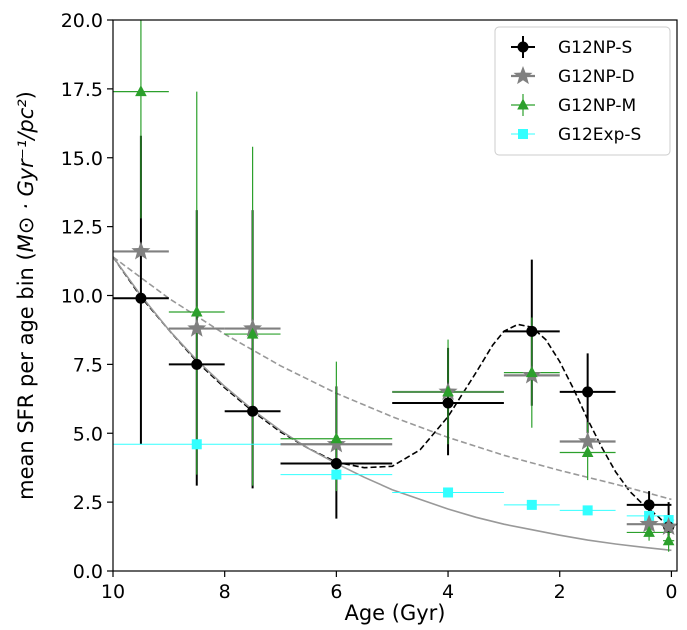 This screenshot has width=687, height=630. I want to click on y-axis-label-prefix: mean SFR per age bin (, so click(26, 376).